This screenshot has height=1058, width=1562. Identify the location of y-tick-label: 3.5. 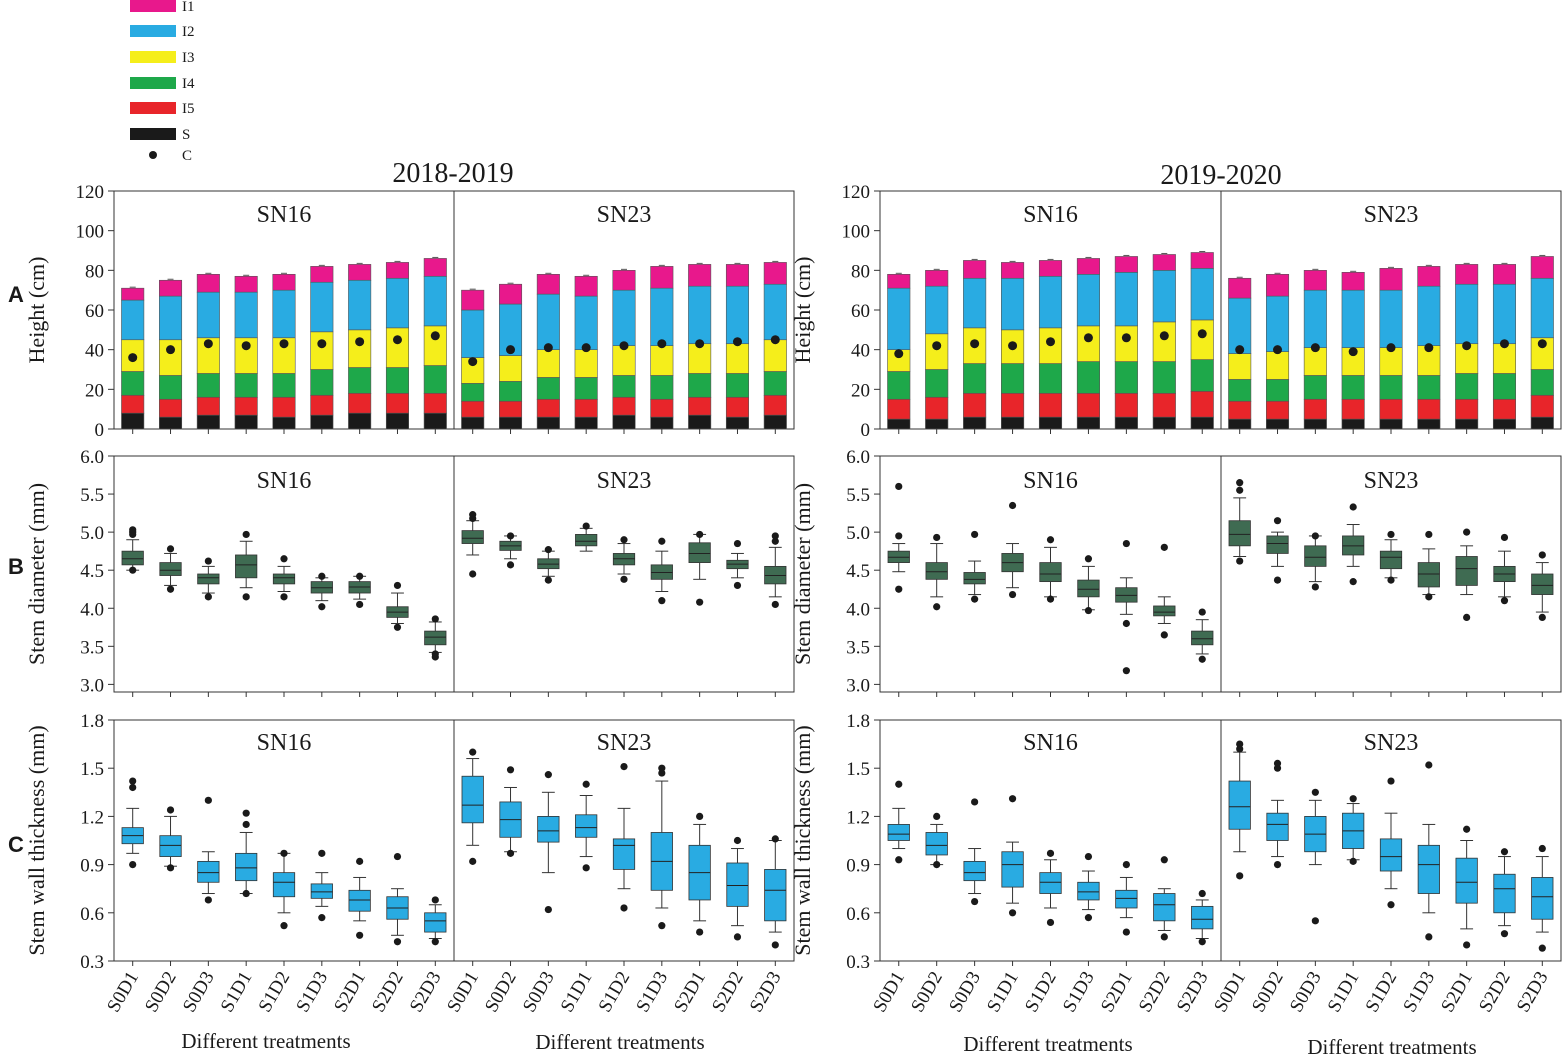
(92, 647).